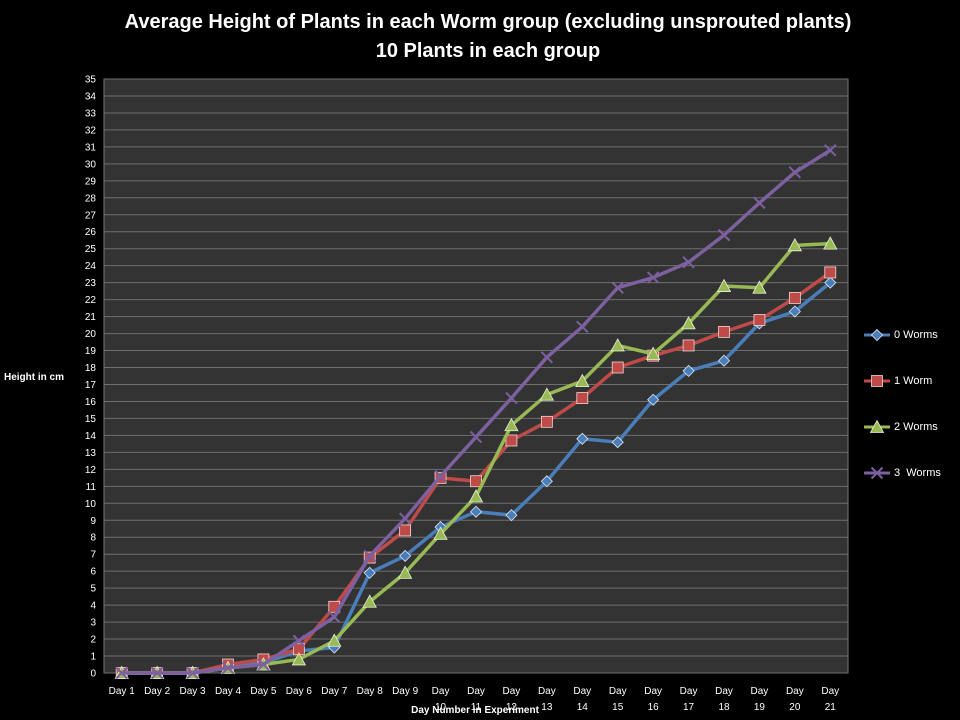 This screenshot has width=960, height=720. I want to click on legend-item-1-worm: 1 Worm, so click(911, 381).